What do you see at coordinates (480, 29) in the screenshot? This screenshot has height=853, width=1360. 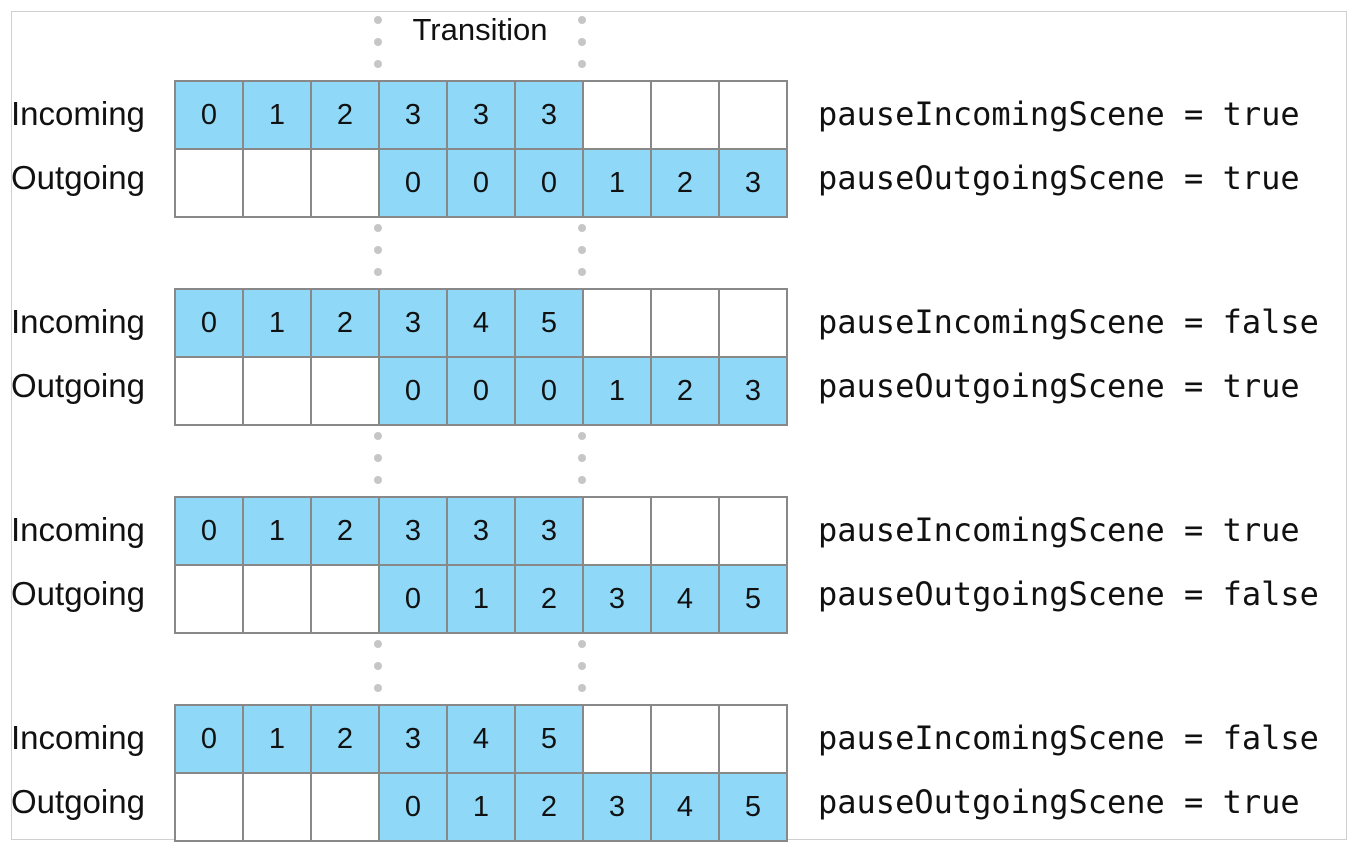 I see `transition-label: Transition` at bounding box center [480, 29].